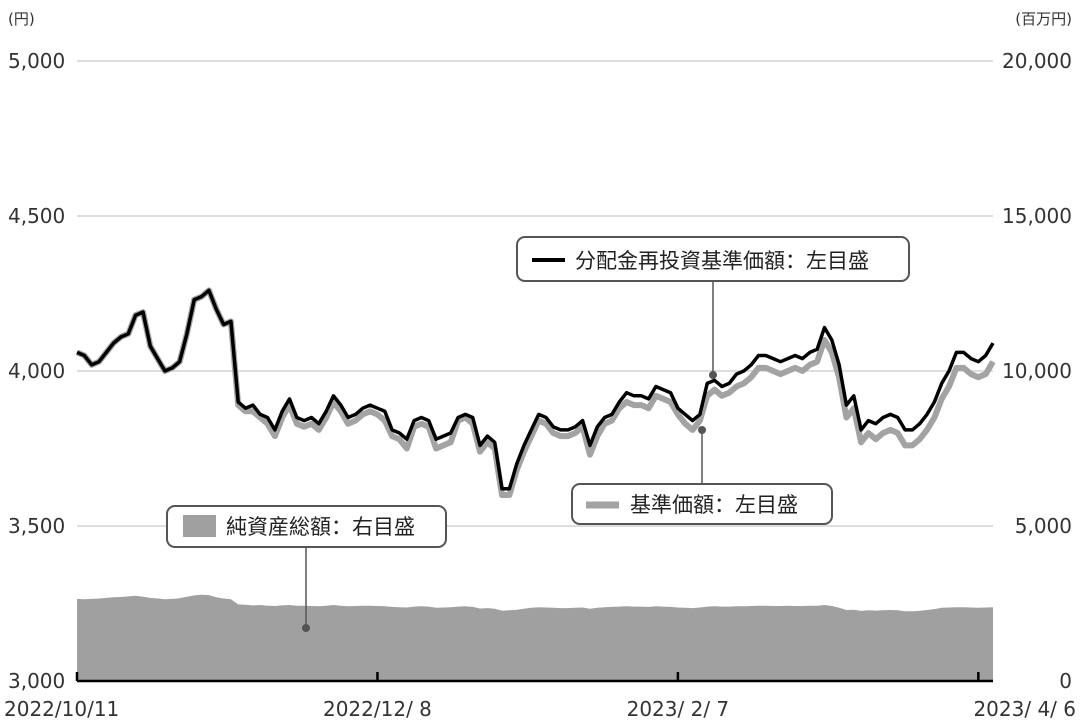 The image size is (1080, 720). I want to click on left-tick-label: 3,500, so click(36, 526).